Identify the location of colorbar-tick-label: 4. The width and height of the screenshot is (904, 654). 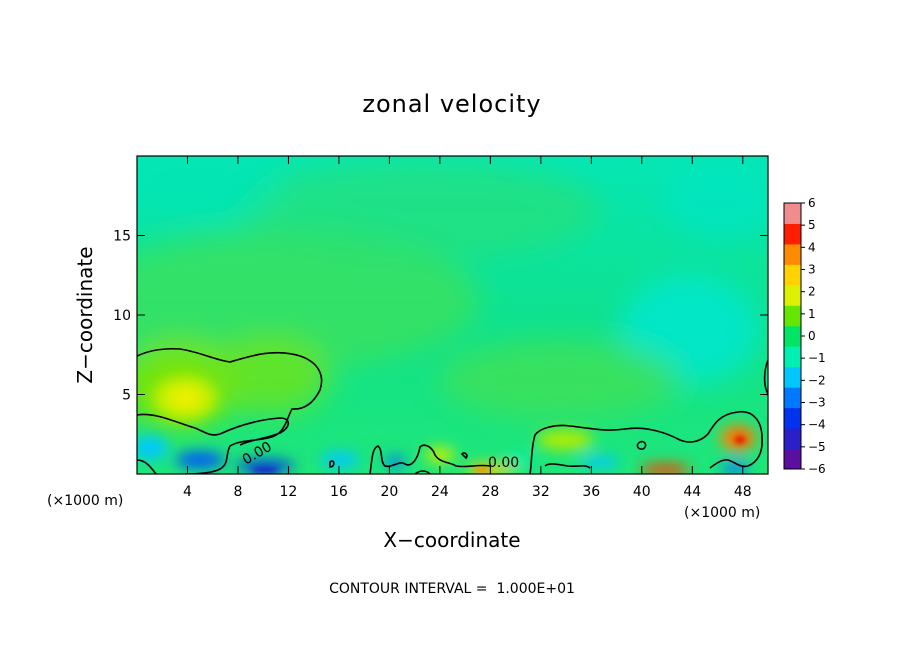
(812, 247).